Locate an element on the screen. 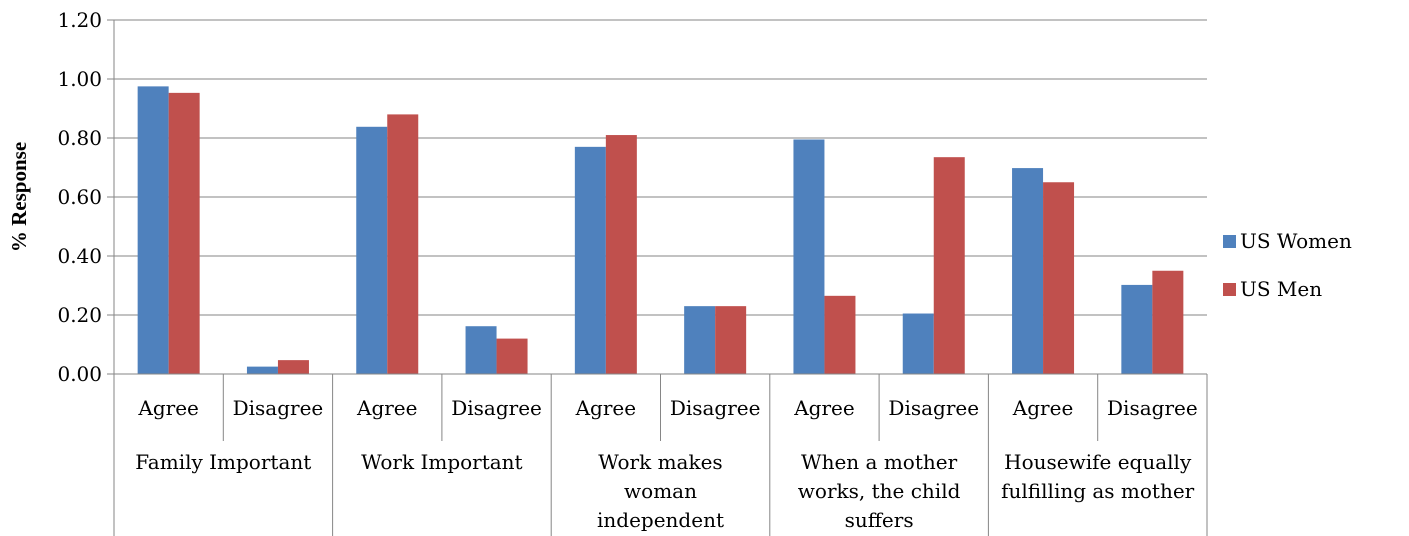 Image resolution: width=1409 pixels, height=536 pixels. y-tick-label: 0.00 is located at coordinates (79, 374).